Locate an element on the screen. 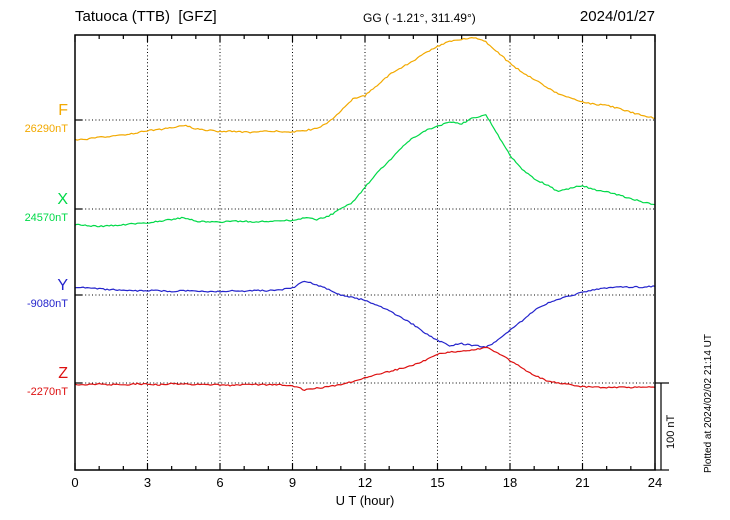  x-tick-label-0: 0 is located at coordinates (75, 482).